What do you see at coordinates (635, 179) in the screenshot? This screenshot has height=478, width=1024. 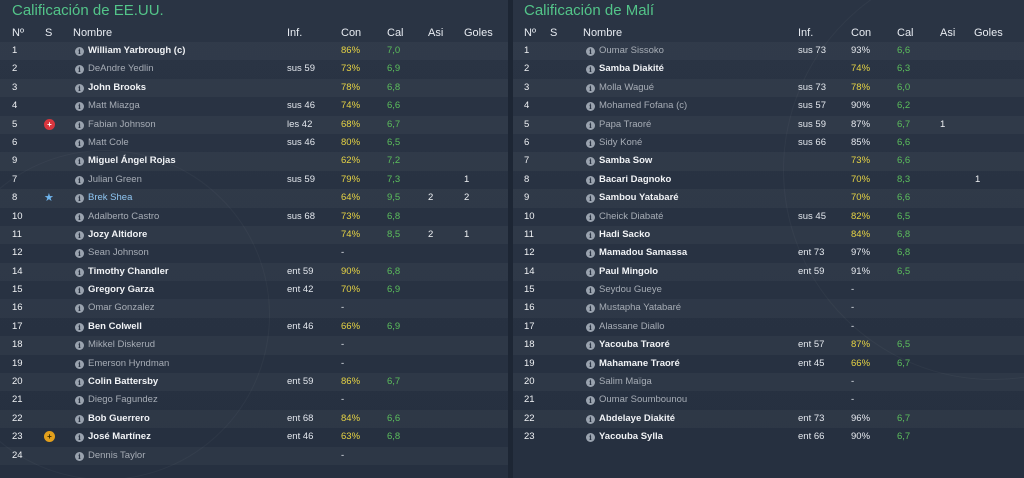 I see `player-name: Bacari Dagnoko` at bounding box center [635, 179].